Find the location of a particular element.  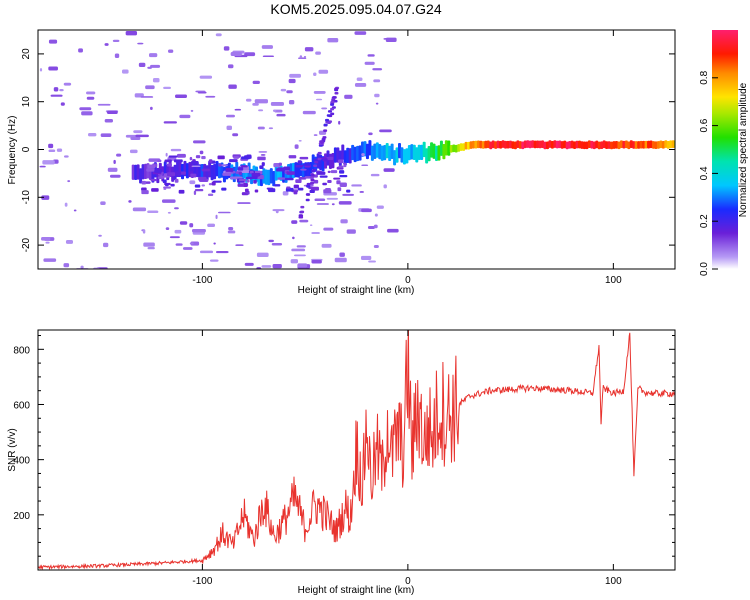

snr-x-tick-label: -100 is located at coordinates (202, 581).